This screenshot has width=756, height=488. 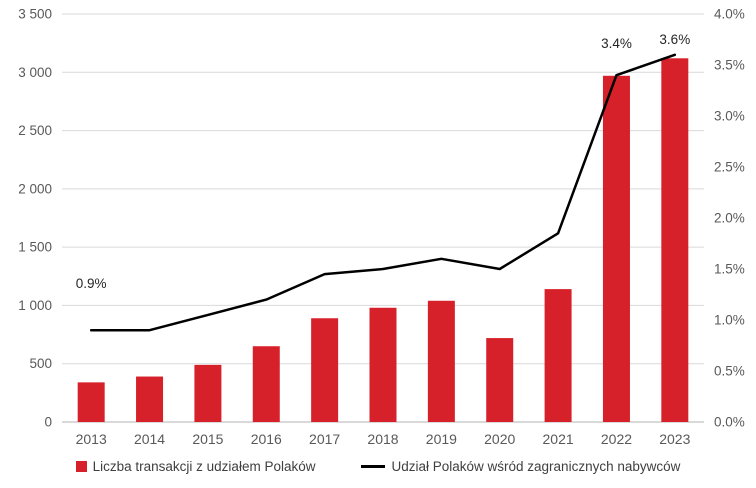 What do you see at coordinates (674, 439) in the screenshot?
I see `svg-text: 2023` at bounding box center [674, 439].